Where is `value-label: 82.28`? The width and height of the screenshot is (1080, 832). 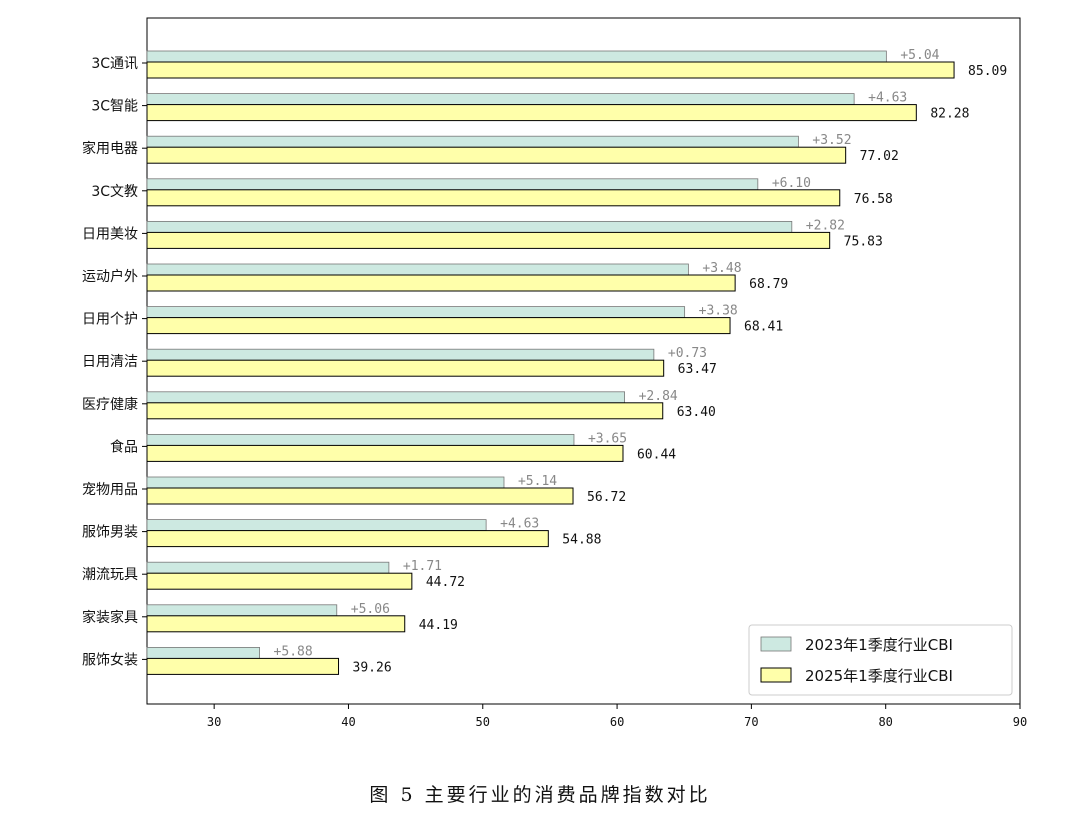 value-label: 82.28 is located at coordinates (949, 114).